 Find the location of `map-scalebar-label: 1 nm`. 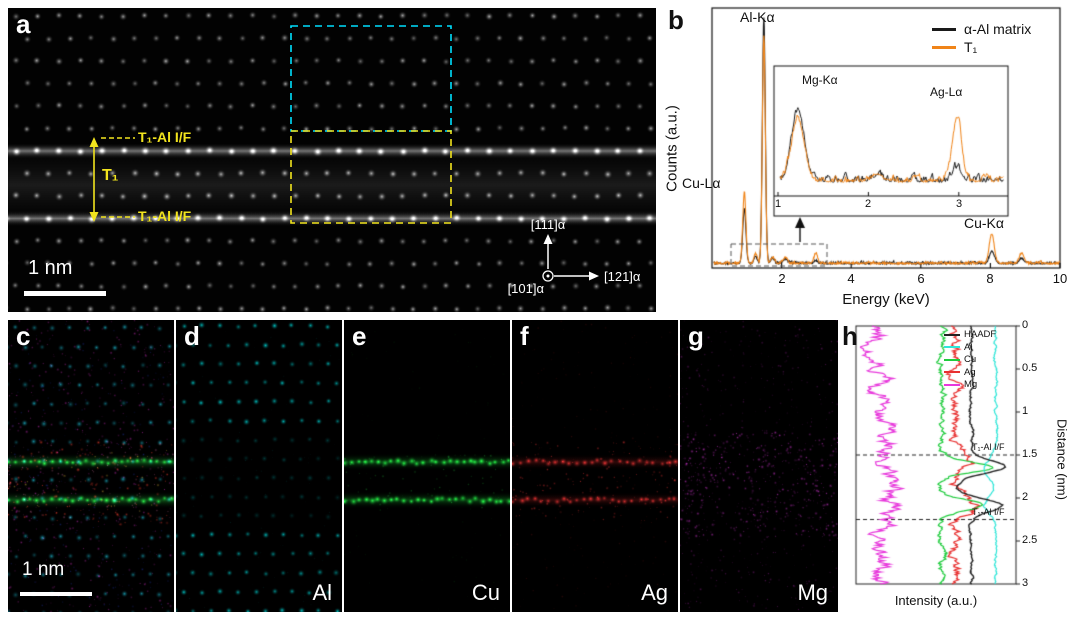

map-scalebar-label: 1 nm is located at coordinates (43, 569).